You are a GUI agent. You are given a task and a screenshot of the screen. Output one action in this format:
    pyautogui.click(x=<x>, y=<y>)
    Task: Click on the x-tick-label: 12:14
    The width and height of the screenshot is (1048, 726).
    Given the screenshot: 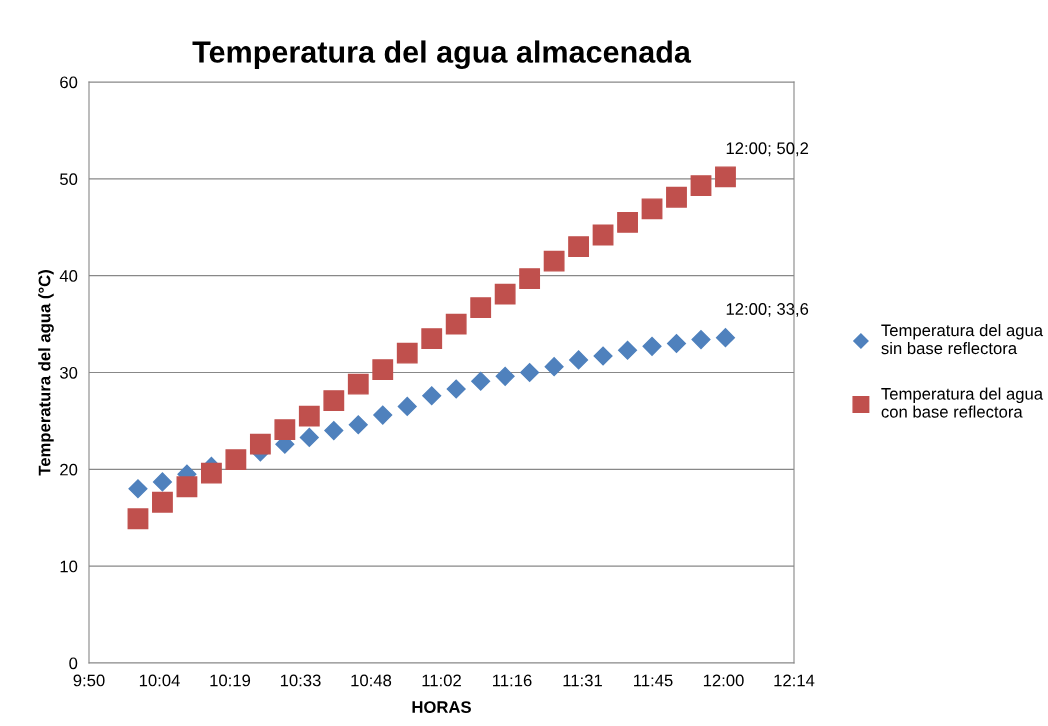 What is the action you would take?
    pyautogui.click(x=794, y=680)
    